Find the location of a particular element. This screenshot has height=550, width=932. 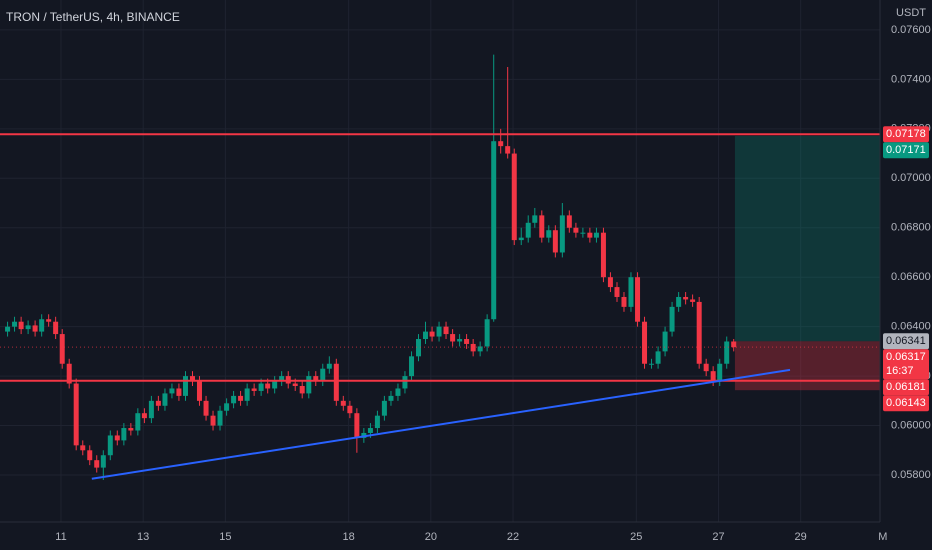

x-tick-label: 22 is located at coordinates (513, 537).